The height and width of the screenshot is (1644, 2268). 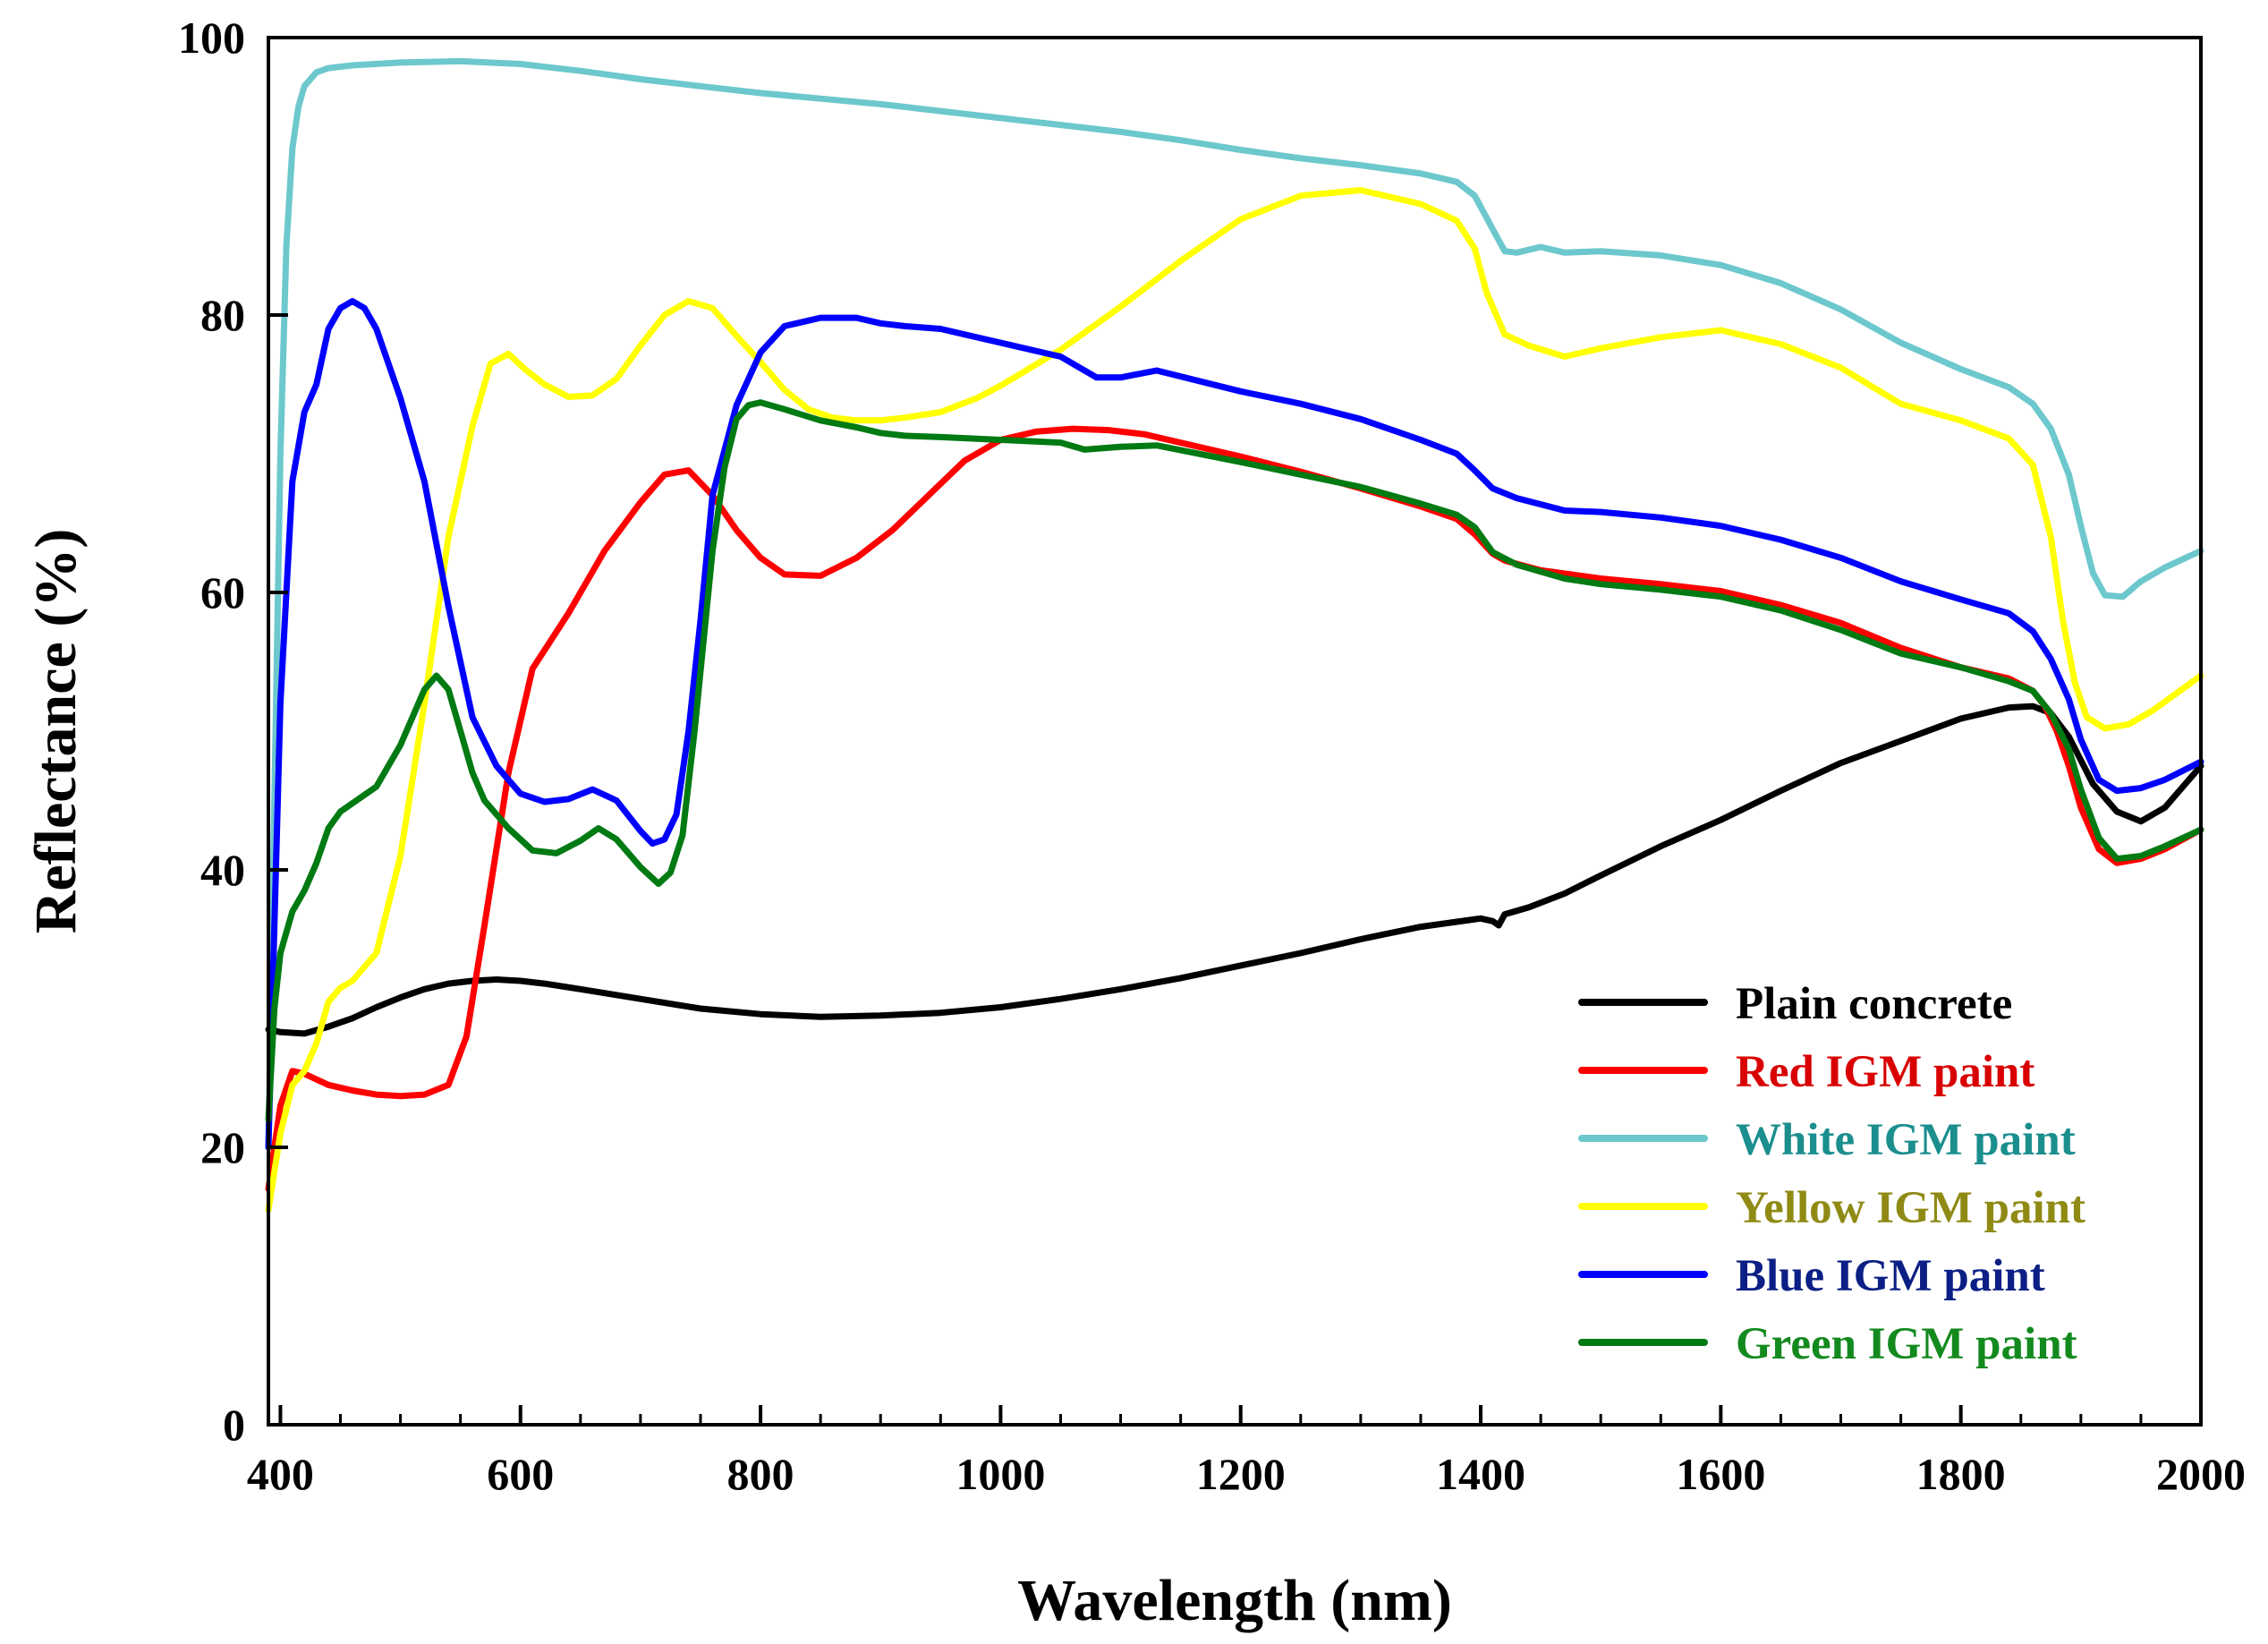 I want to click on legend-label-5: Green IGM paint, so click(x=1906, y=1344).